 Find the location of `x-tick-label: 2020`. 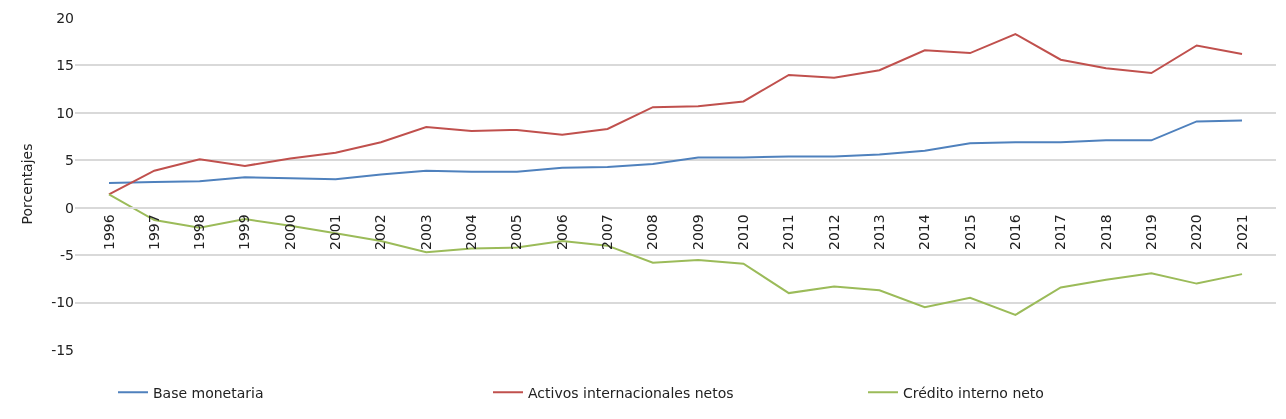

x-tick-label: 2020 is located at coordinates (1196, 232).